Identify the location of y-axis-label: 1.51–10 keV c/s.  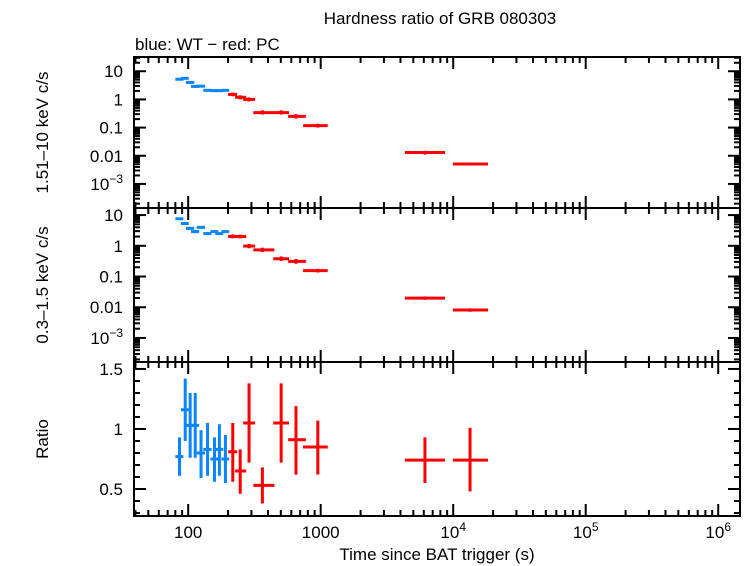
(42, 133).